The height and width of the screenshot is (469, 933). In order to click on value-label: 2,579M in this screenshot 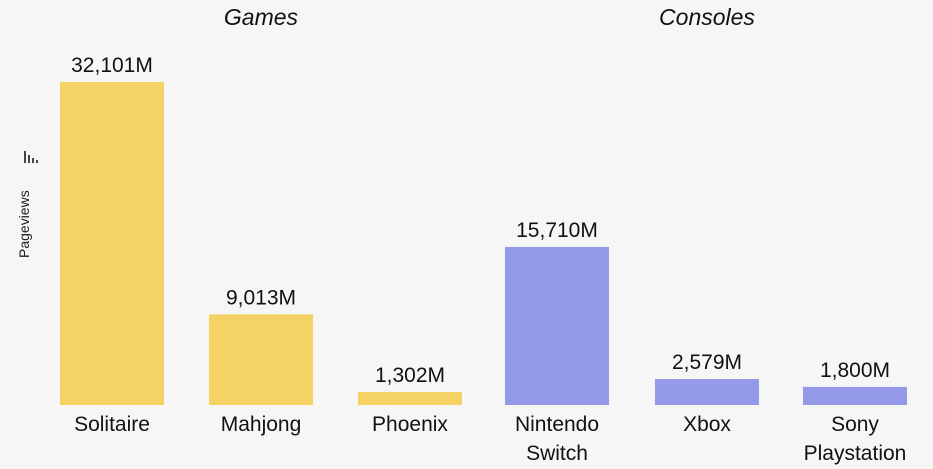, I will do `click(707, 362)`.